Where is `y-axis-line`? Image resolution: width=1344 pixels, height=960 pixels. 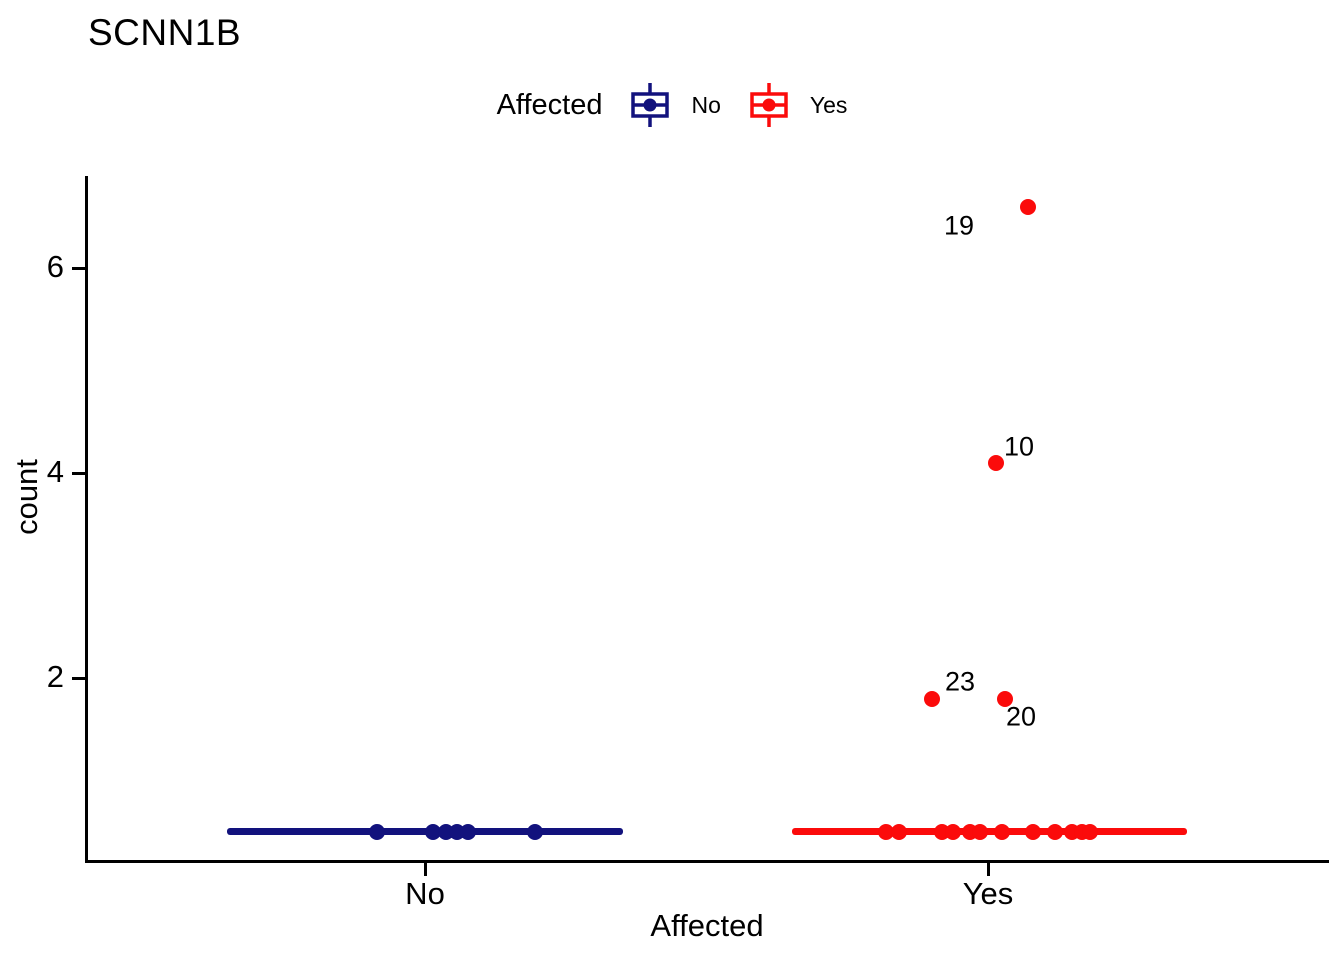
y-axis-line is located at coordinates (86, 519).